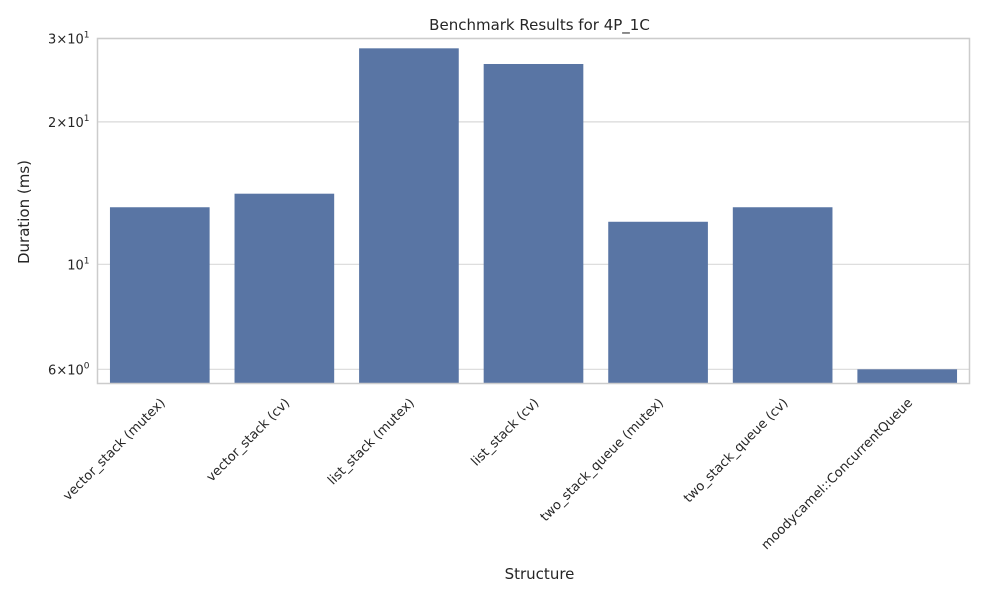 The width and height of the screenshot is (1000, 600). I want to click on y-tick-label: 3×101, so click(68, 39).